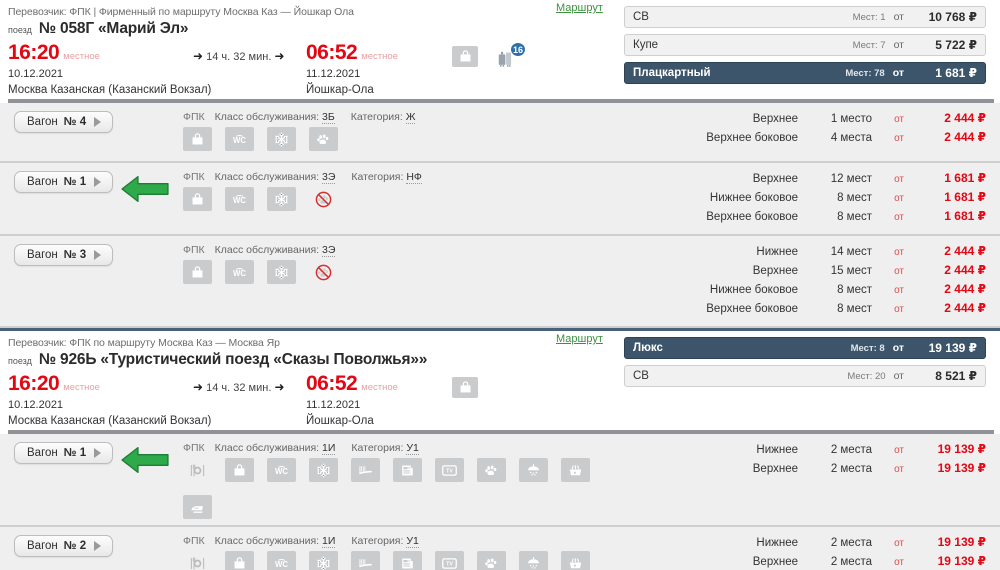 Image resolution: width=1000 pixels, height=570 pixels. Describe the element at coordinates (34, 52) in the screenshot. I see `departure-time: 16:20` at that location.